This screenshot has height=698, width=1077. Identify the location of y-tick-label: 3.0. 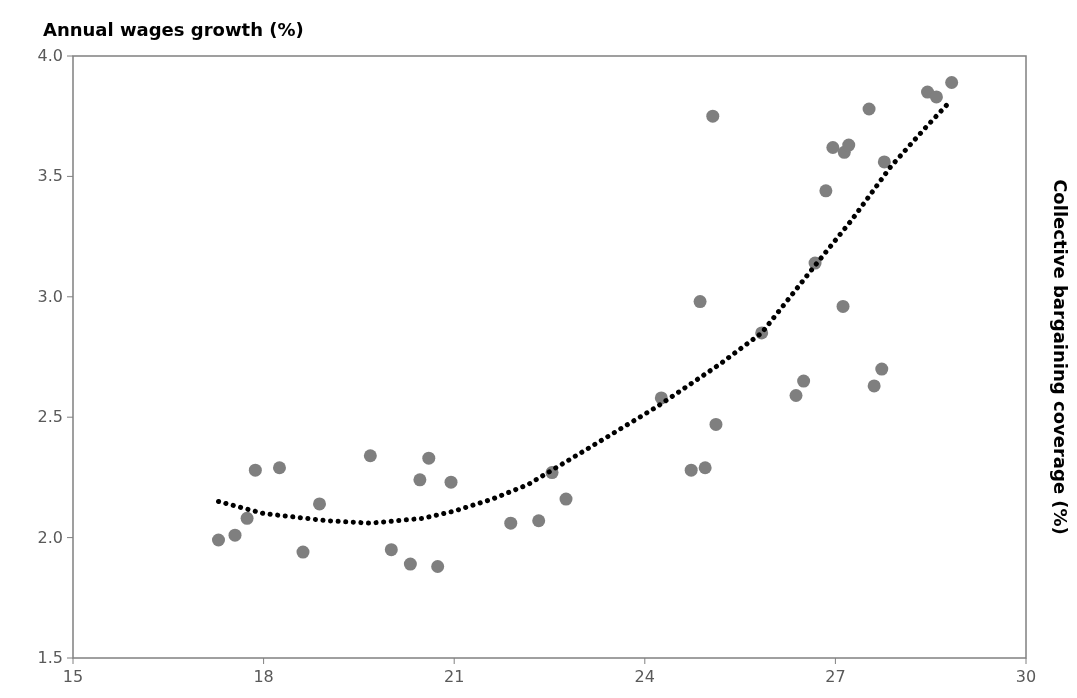
(50, 296).